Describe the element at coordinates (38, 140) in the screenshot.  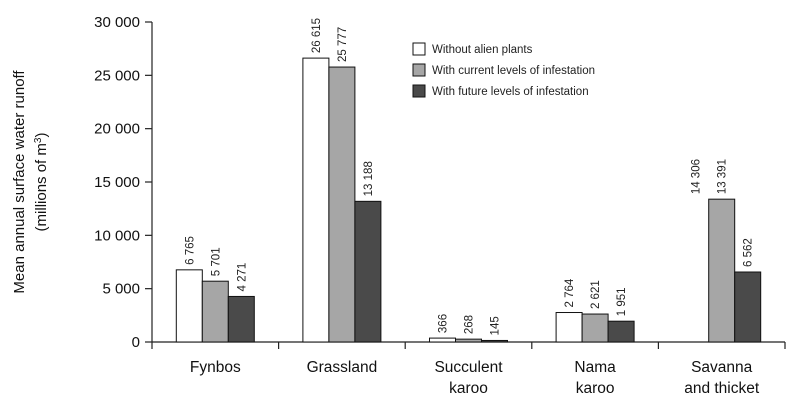
I see `y-axis-title-superscript: 3` at that location.